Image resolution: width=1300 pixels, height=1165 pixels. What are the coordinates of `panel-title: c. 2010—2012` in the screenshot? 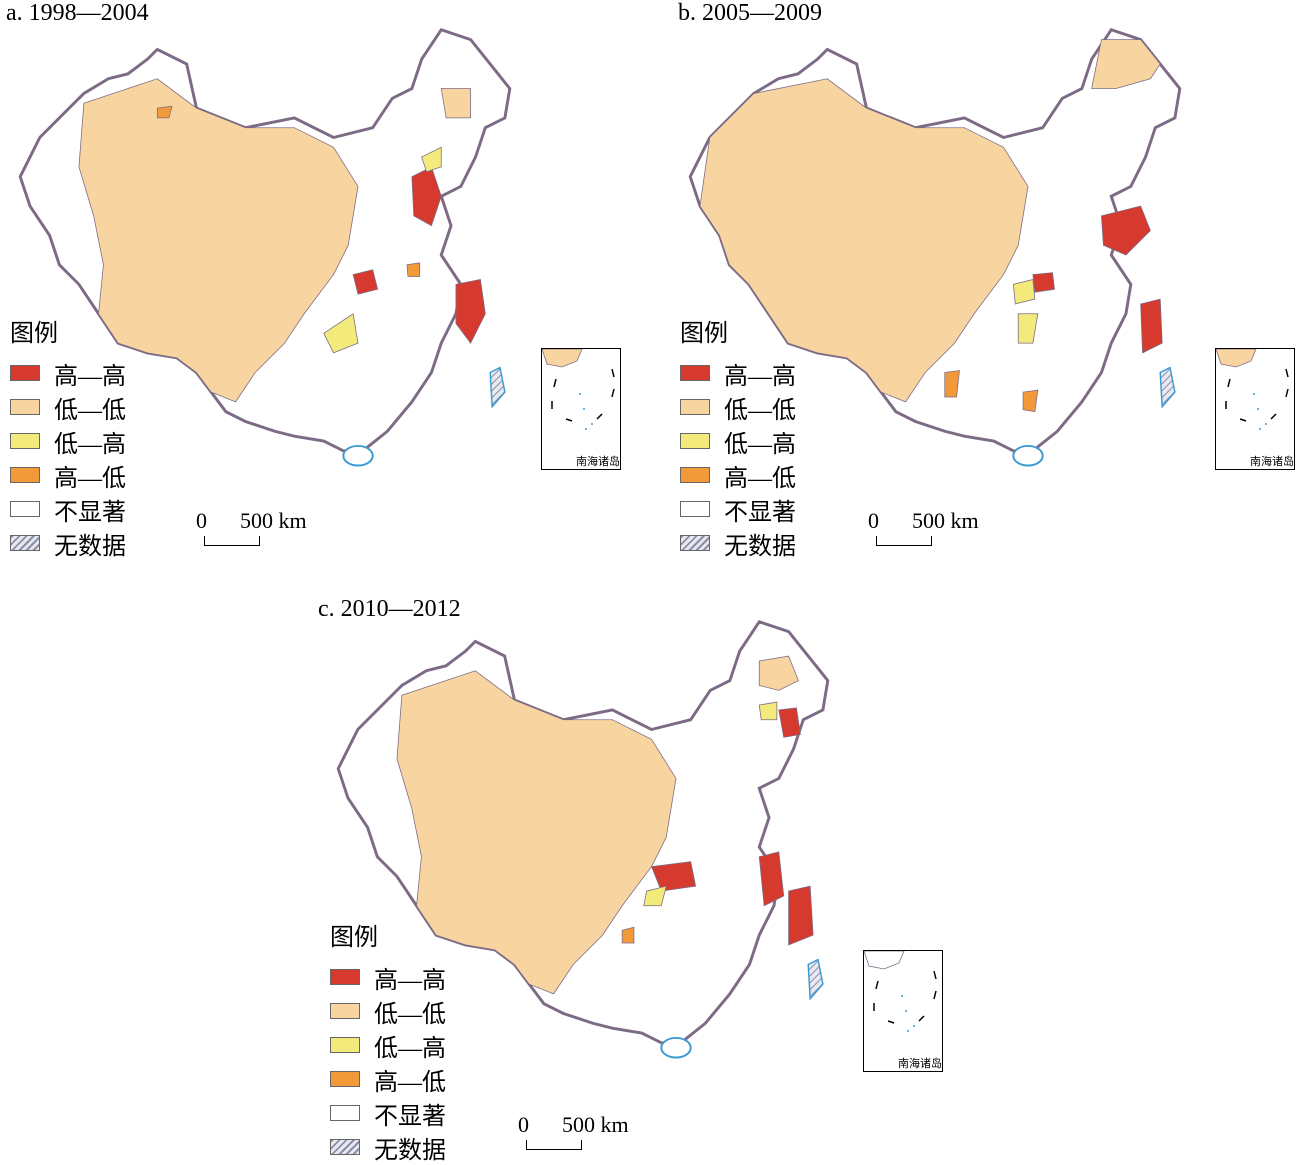 It's located at (389, 609).